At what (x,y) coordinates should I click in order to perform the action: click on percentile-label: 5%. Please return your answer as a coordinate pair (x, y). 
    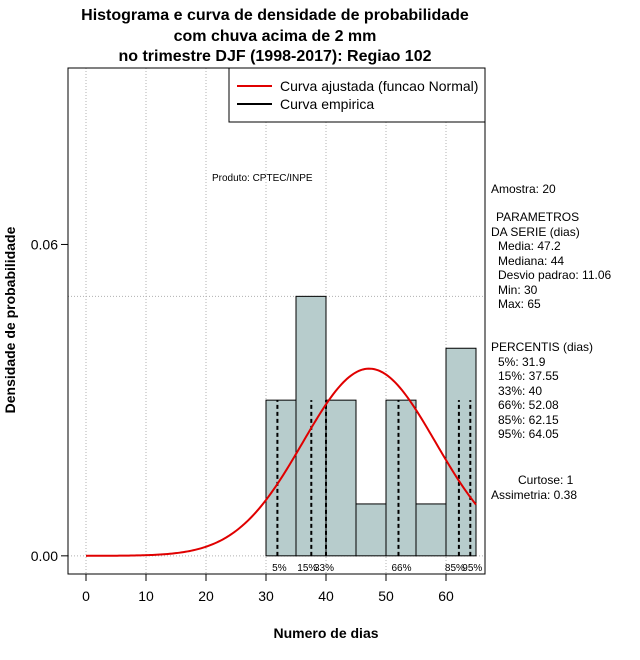
    Looking at the image, I should click on (279, 568).